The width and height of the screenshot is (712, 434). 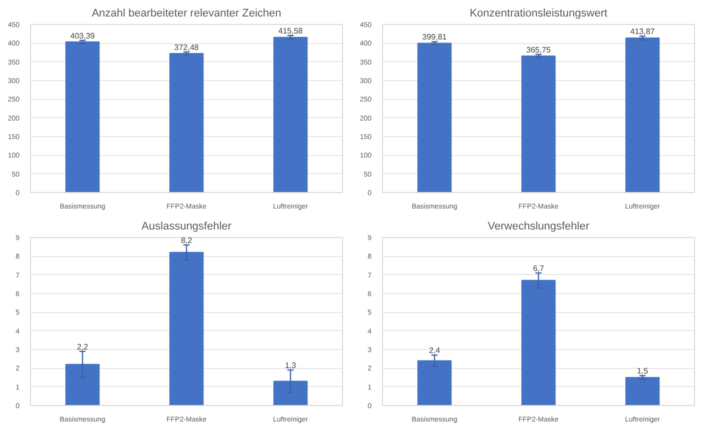 I want to click on data-label: 2,4, so click(x=434, y=351).